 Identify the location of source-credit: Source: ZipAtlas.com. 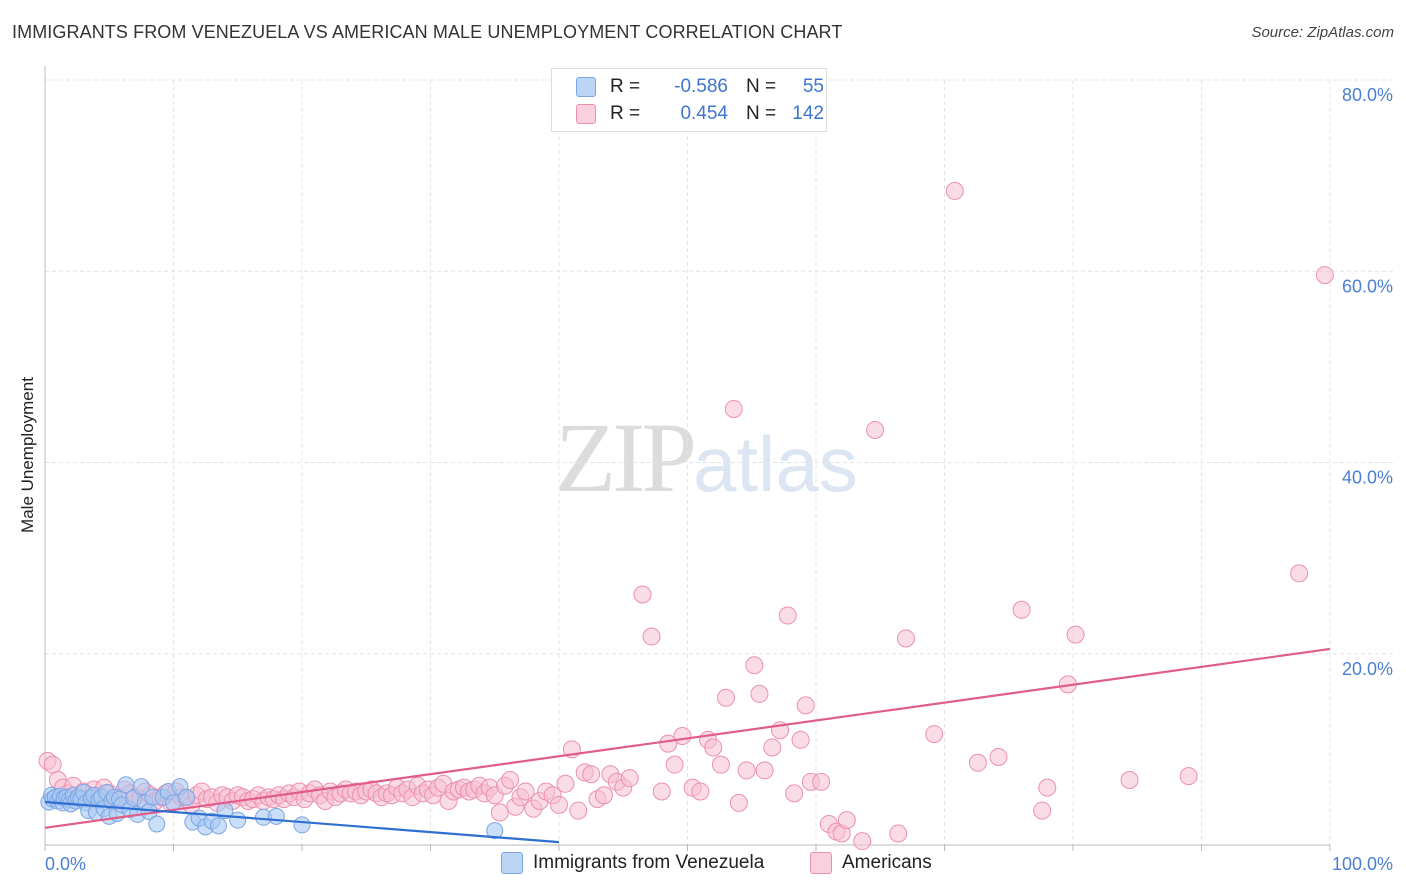
(1322, 32).